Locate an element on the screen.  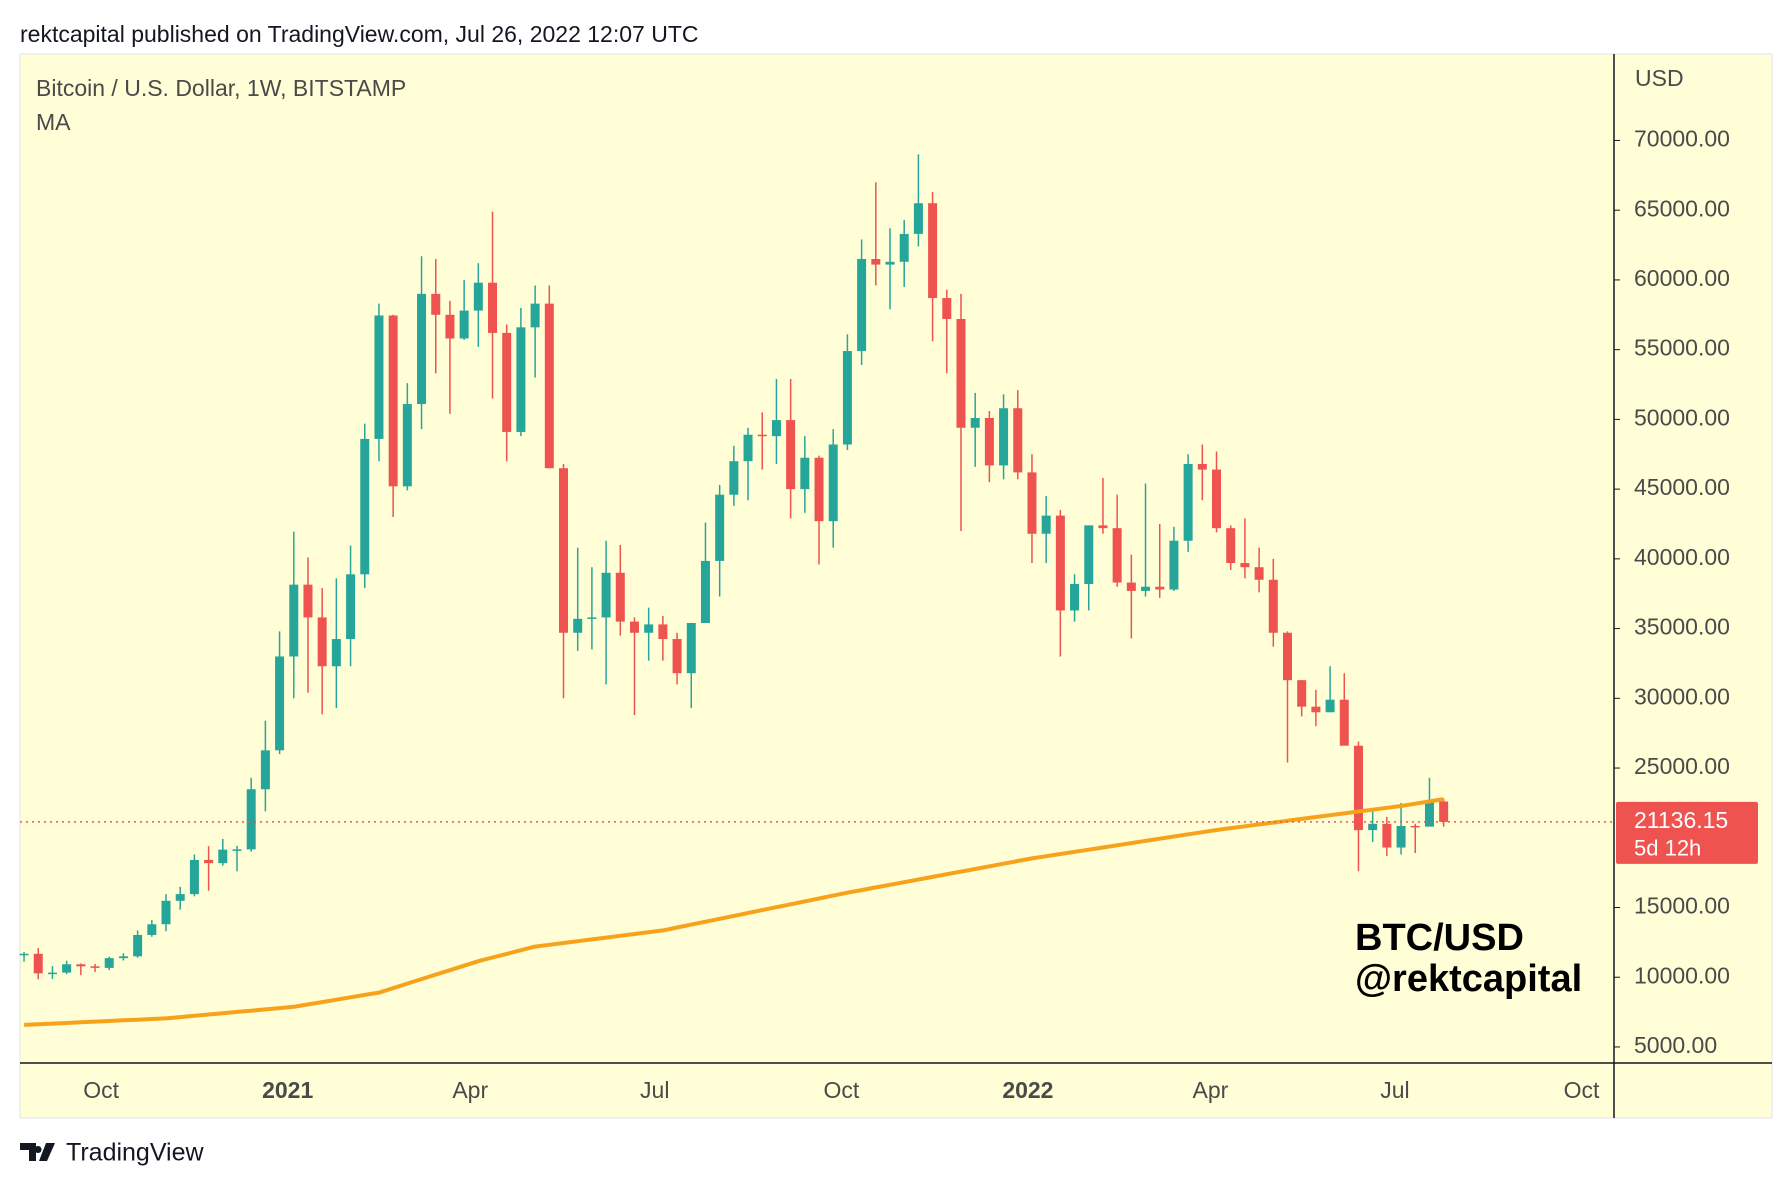
watermark: @rektcapital is located at coordinates (1468, 979).